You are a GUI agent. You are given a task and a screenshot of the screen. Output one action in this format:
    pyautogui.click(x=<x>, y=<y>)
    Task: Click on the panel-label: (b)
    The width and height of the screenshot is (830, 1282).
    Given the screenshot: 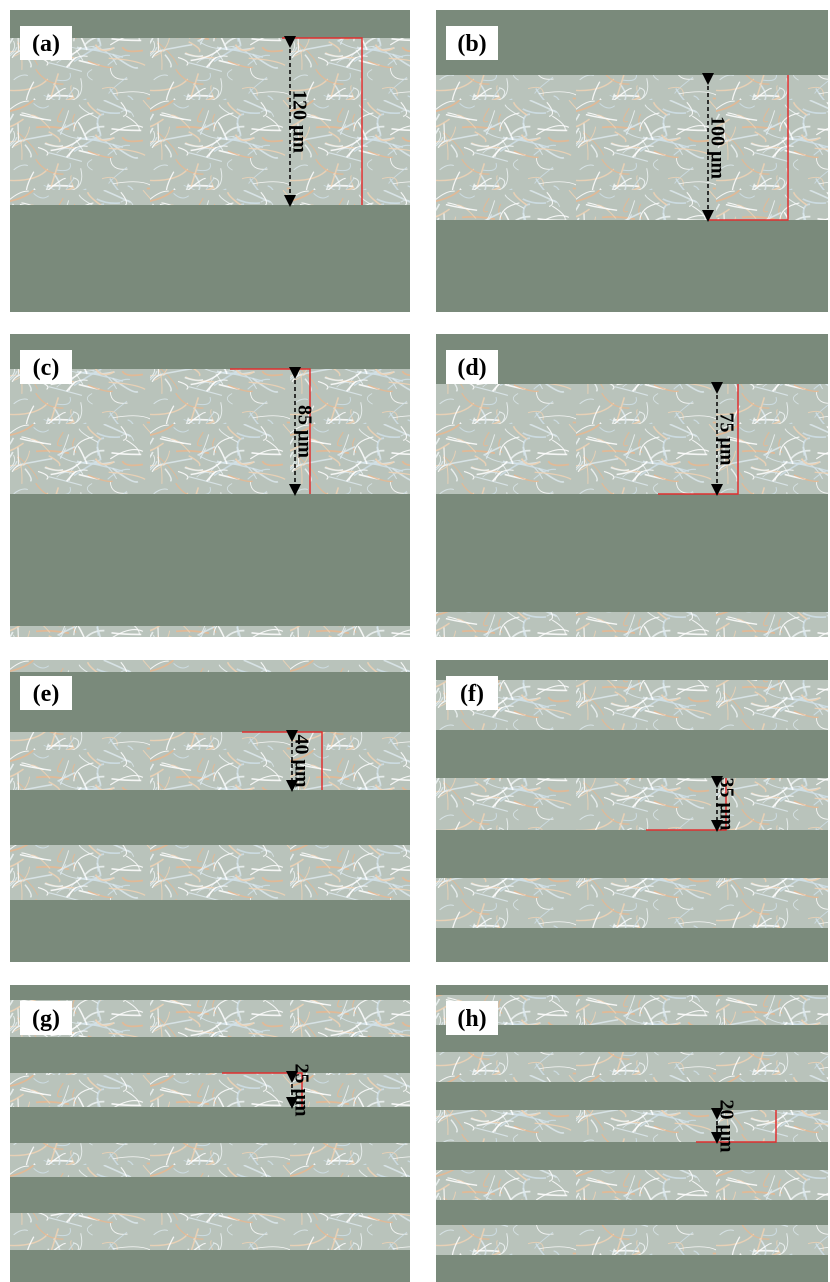 What is the action you would take?
    pyautogui.click(x=471, y=44)
    